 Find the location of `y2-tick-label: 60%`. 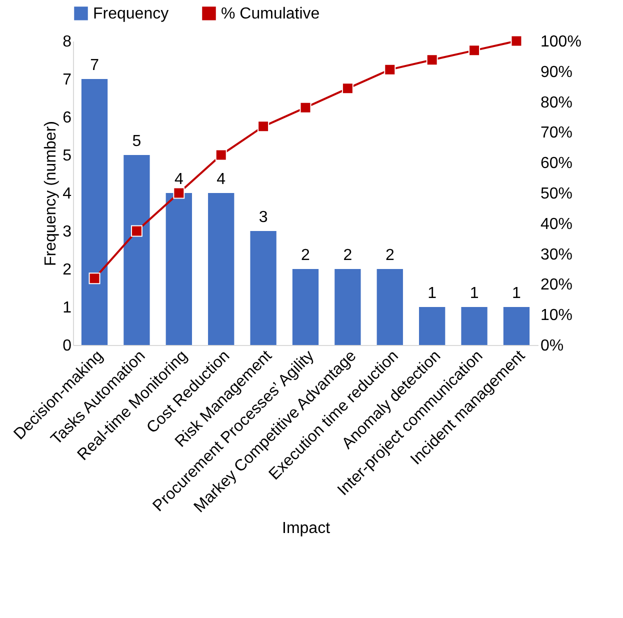

y2-tick-label: 60% is located at coordinates (556, 163).